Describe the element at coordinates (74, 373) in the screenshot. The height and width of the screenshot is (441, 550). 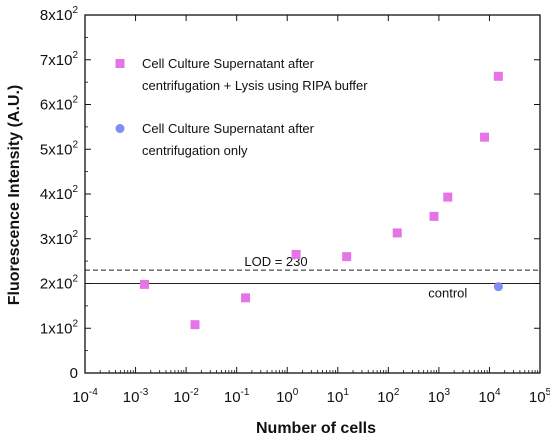
I see `y-tick-label: 0` at that location.